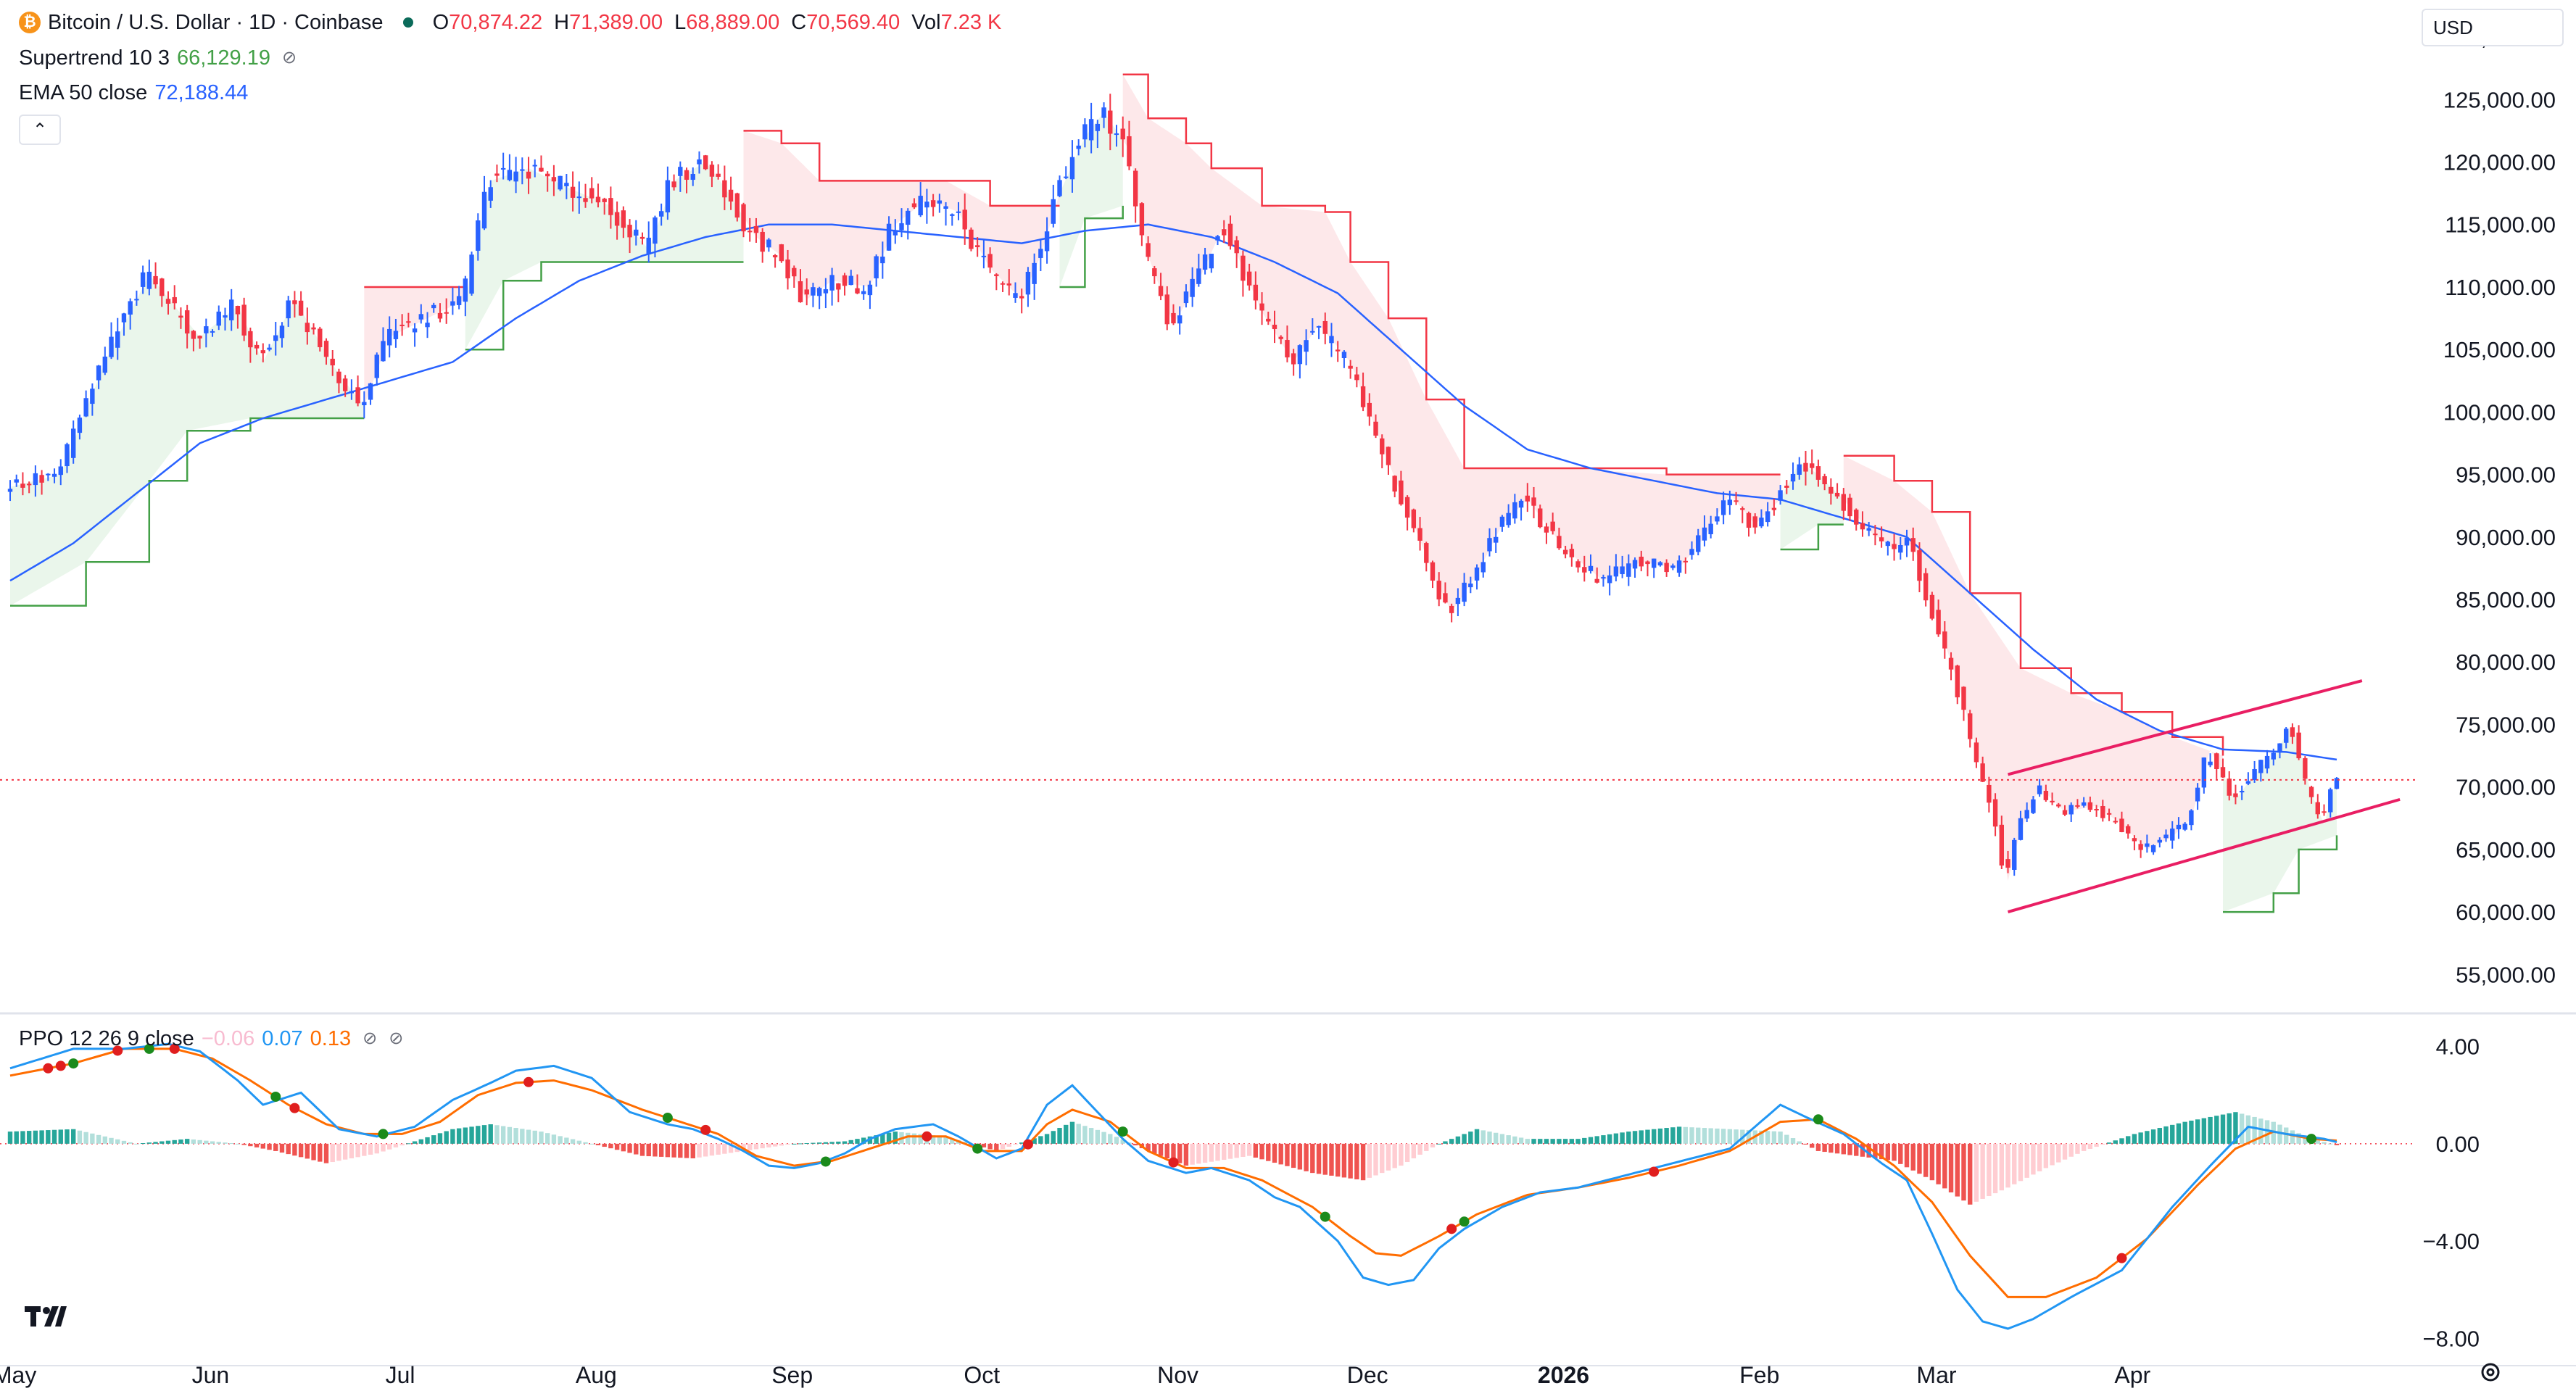 The height and width of the screenshot is (1399, 2576). I want to click on collapse-legend-button: ⌃, so click(40, 130).